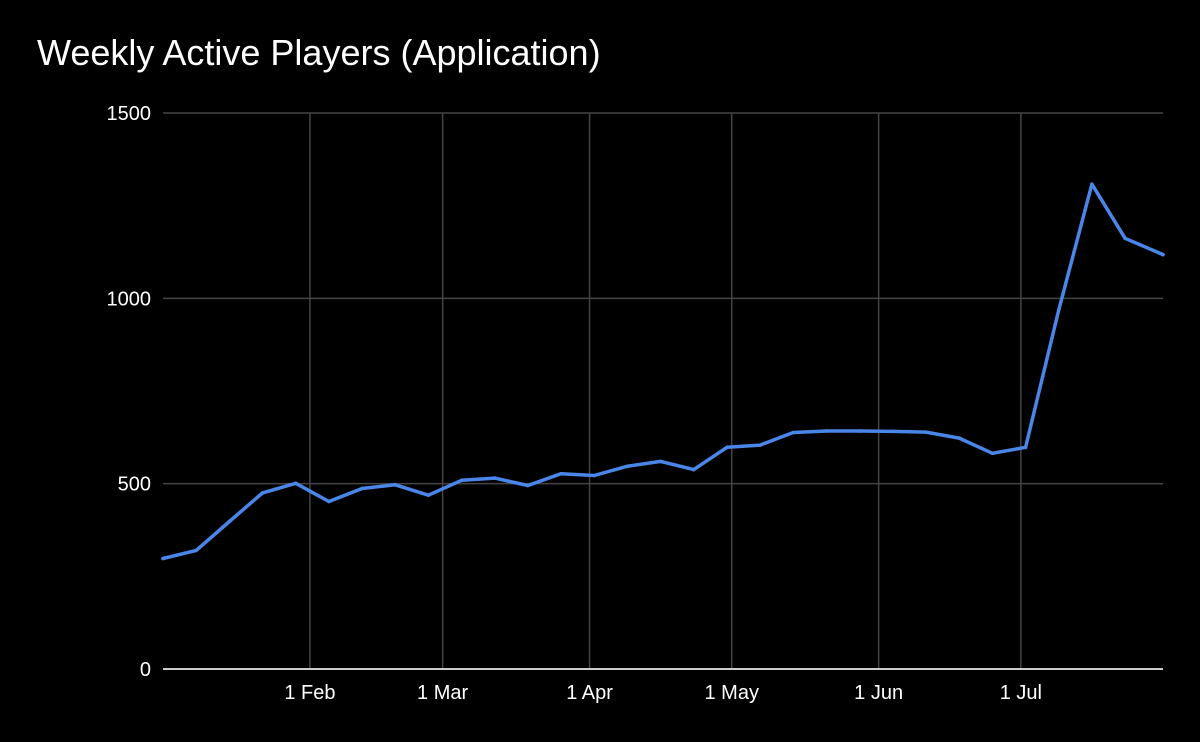 The width and height of the screenshot is (1200, 742). What do you see at coordinates (1021, 693) in the screenshot?
I see `x-tick-label: 1 Jul` at bounding box center [1021, 693].